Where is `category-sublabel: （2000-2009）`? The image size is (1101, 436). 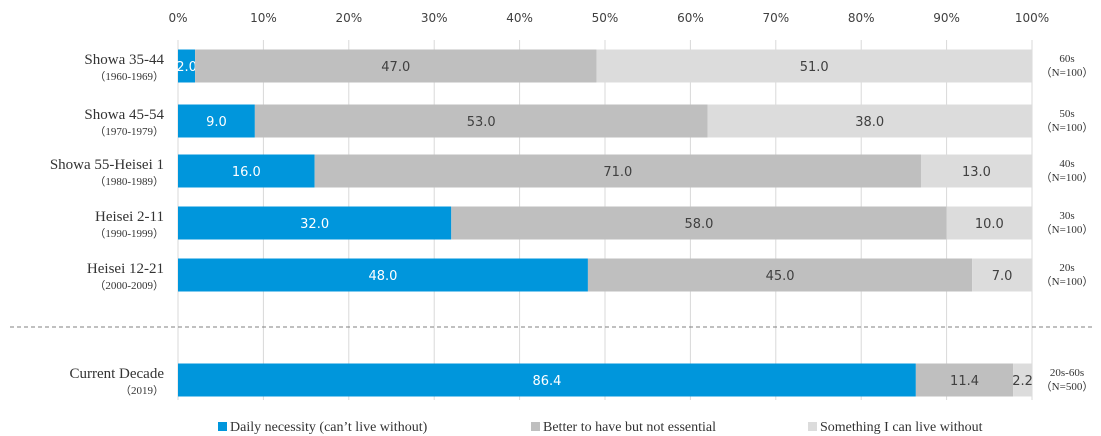 category-sublabel: （2000-2009） is located at coordinates (129, 285).